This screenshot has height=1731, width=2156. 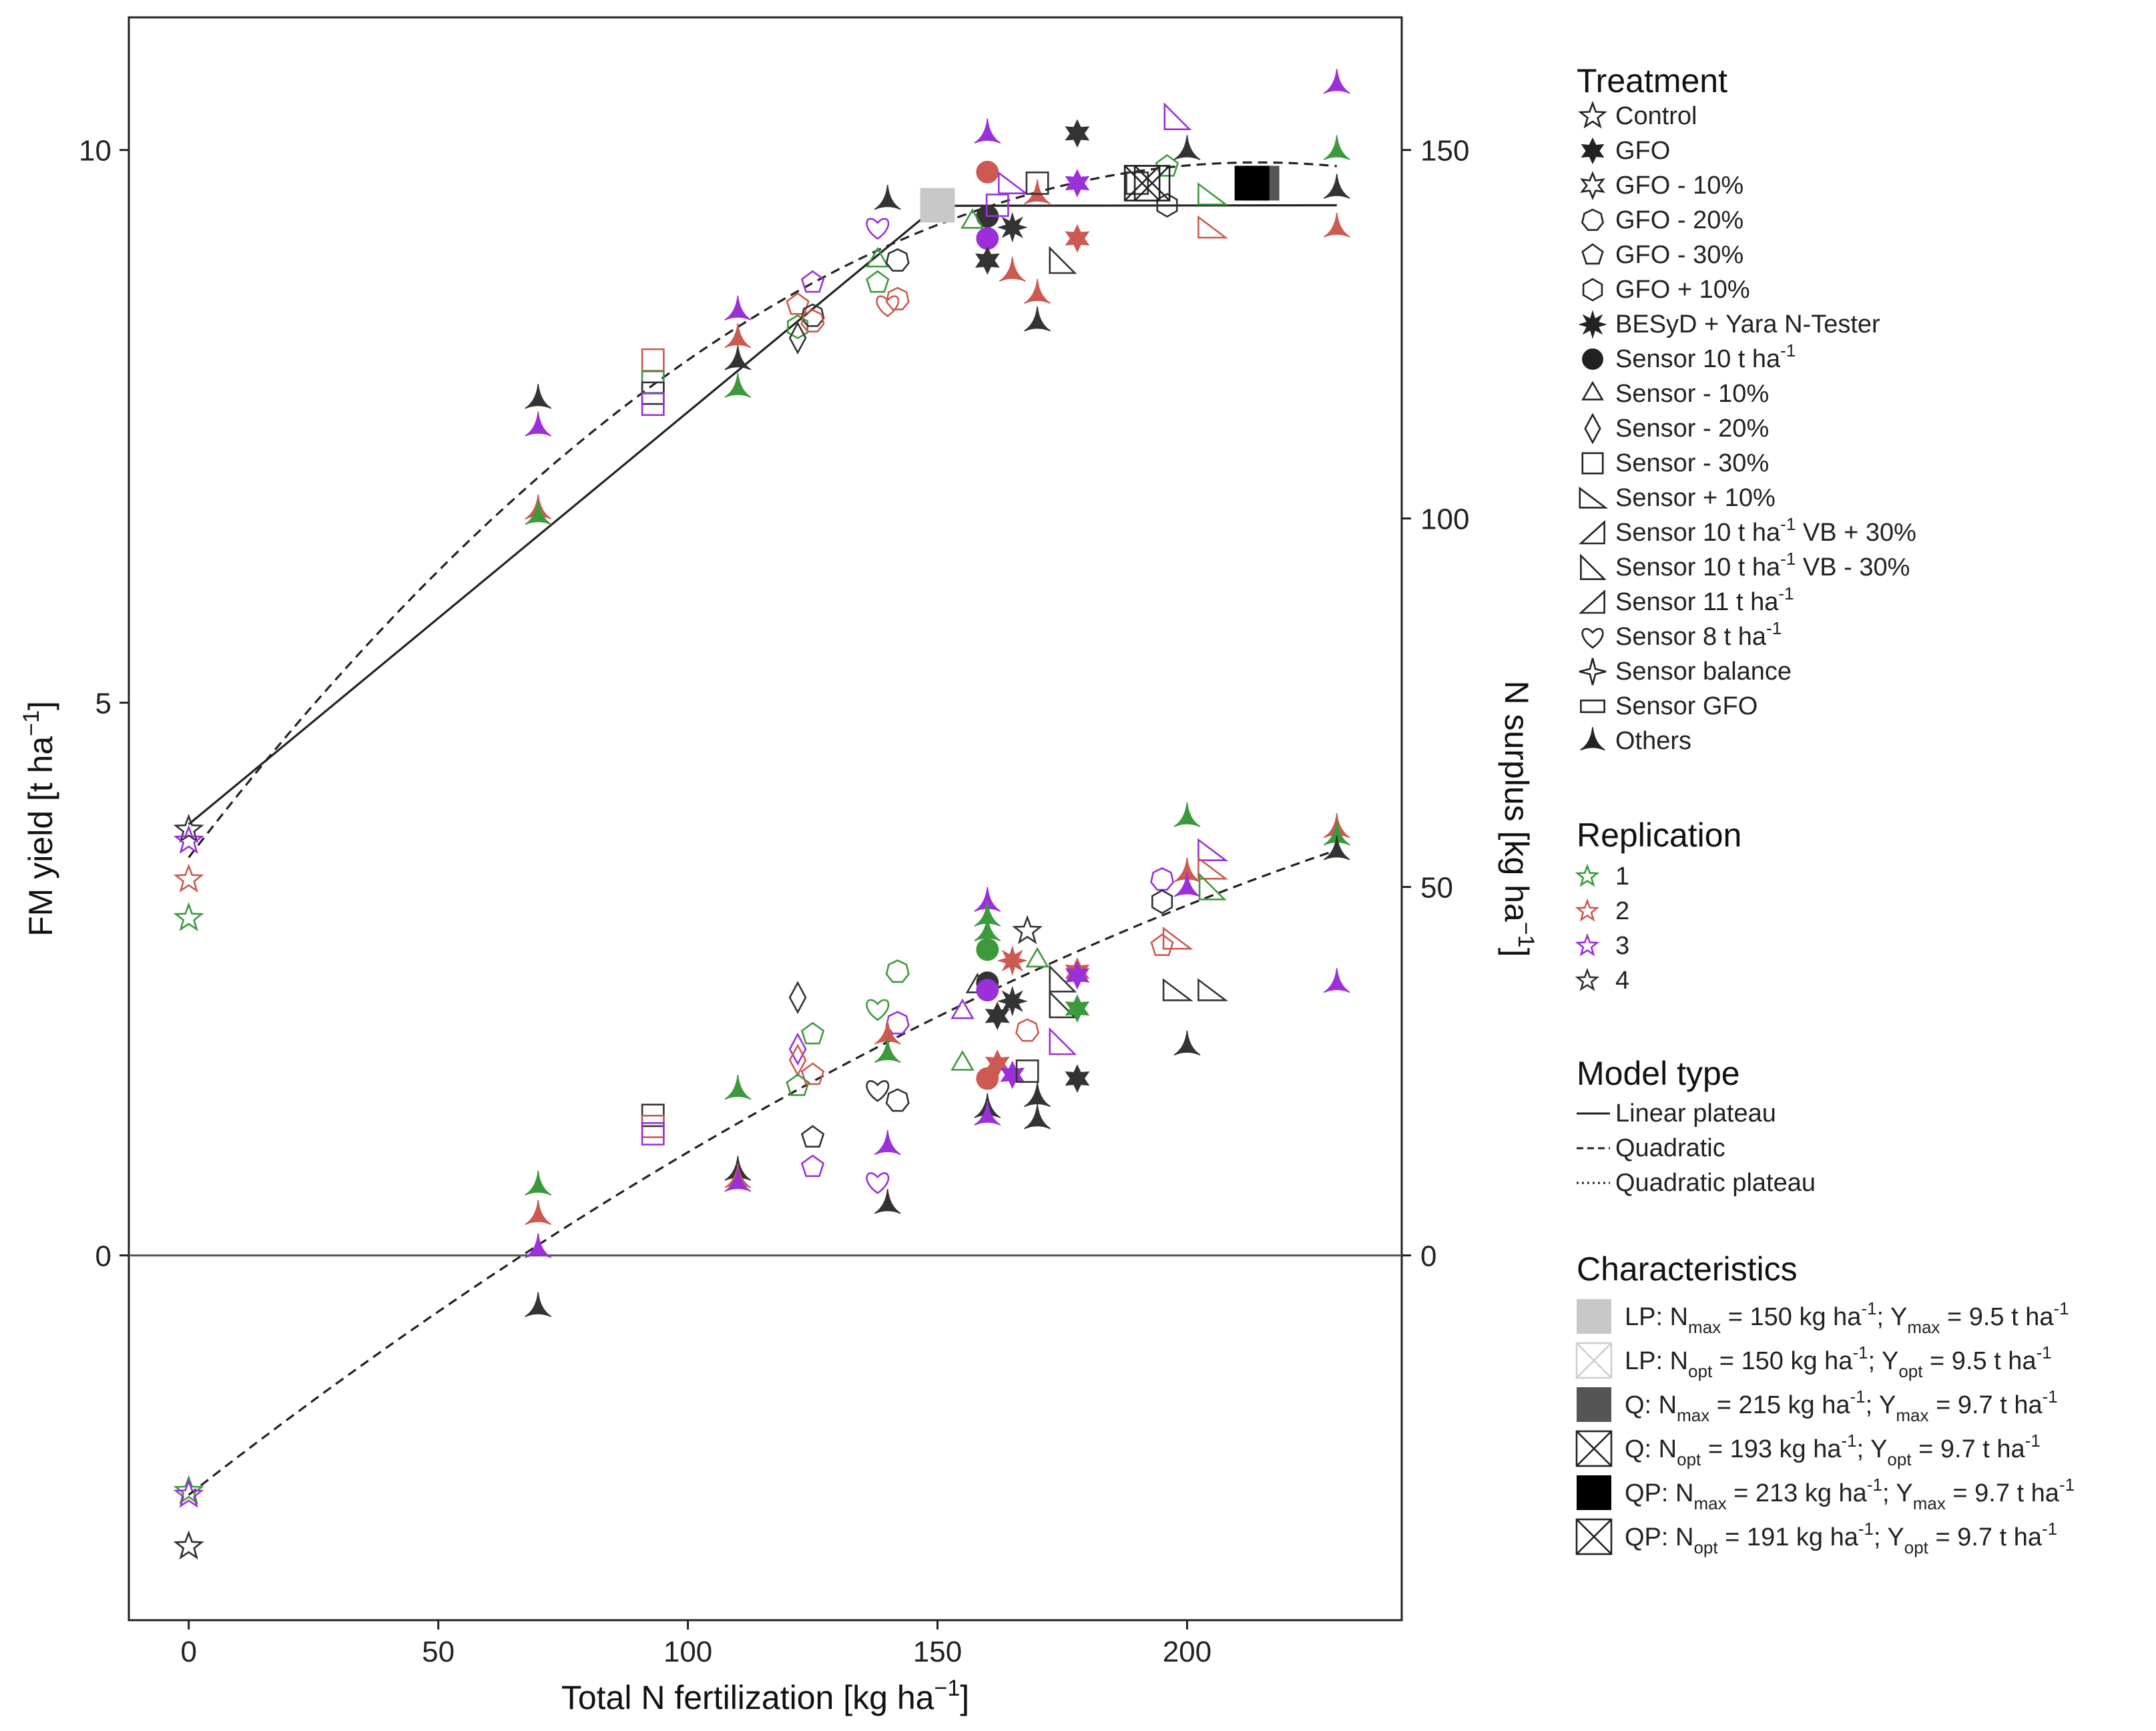 What do you see at coordinates (1517, 881) in the screenshot?
I see `y-right-axis-title-part: kg ha` at bounding box center [1517, 881].